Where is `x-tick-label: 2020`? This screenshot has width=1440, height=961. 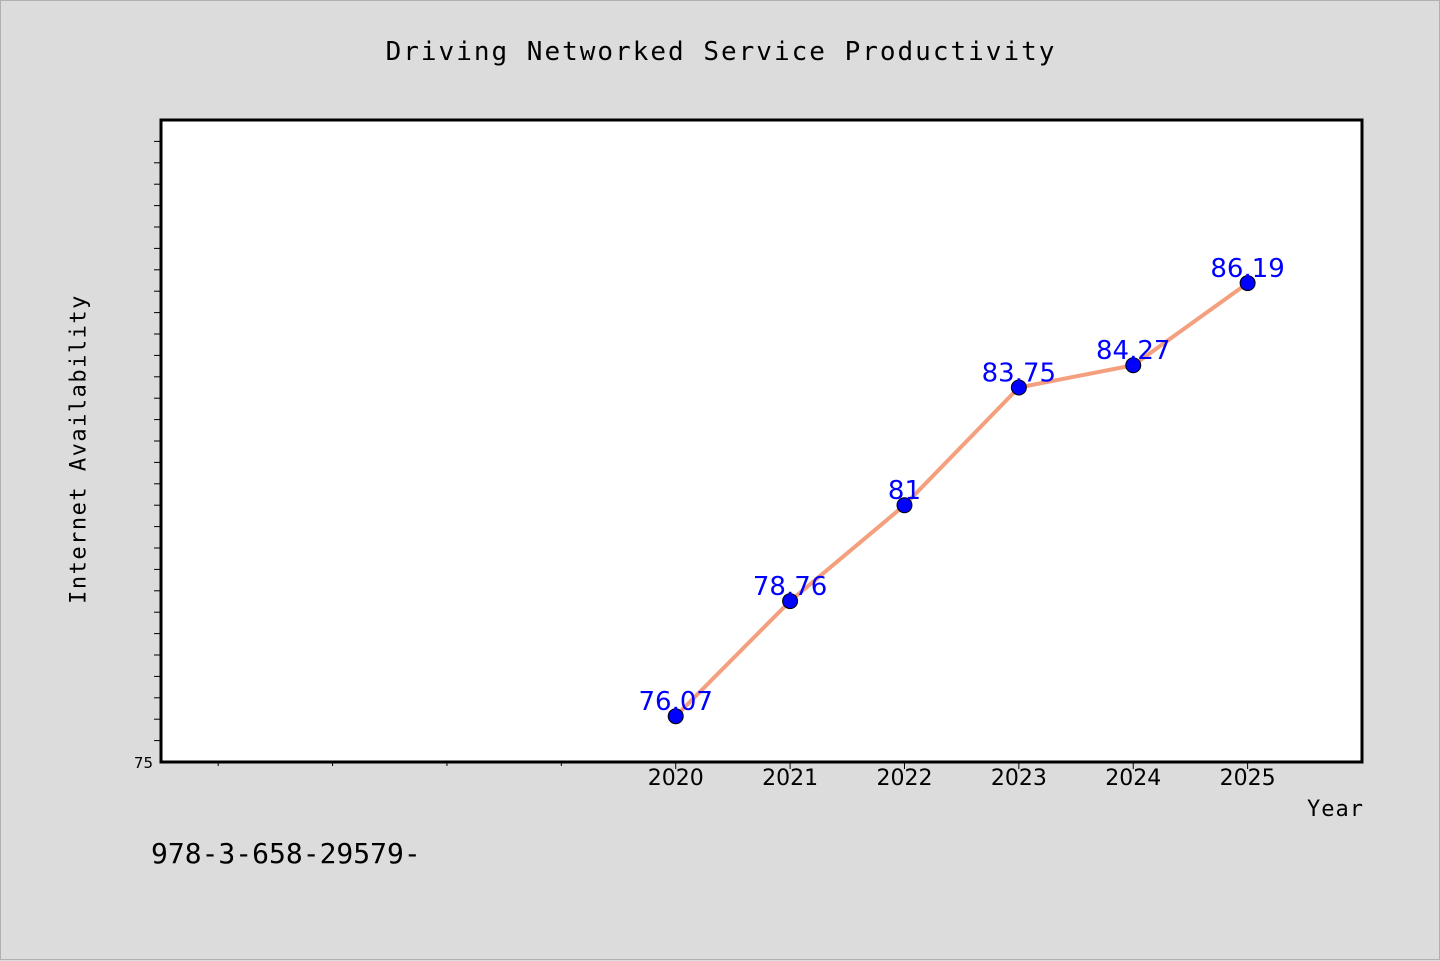
x-tick-label: 2020 is located at coordinates (676, 778).